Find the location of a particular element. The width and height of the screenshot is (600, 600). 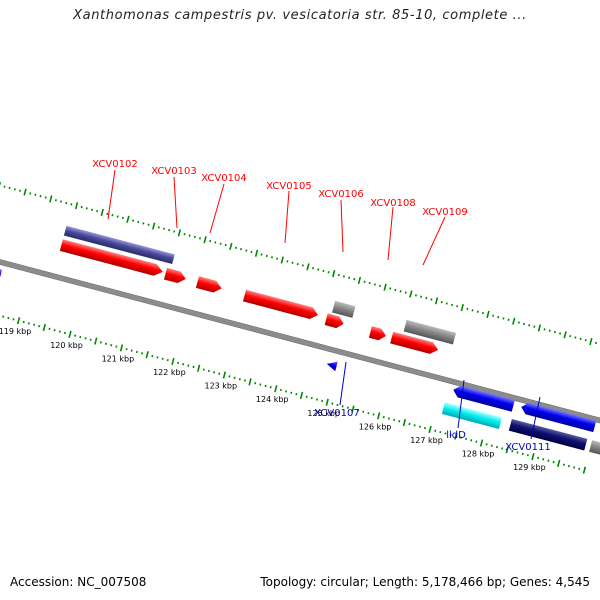

gene-label-xcv0104: XCV0104 is located at coordinates (223, 178).